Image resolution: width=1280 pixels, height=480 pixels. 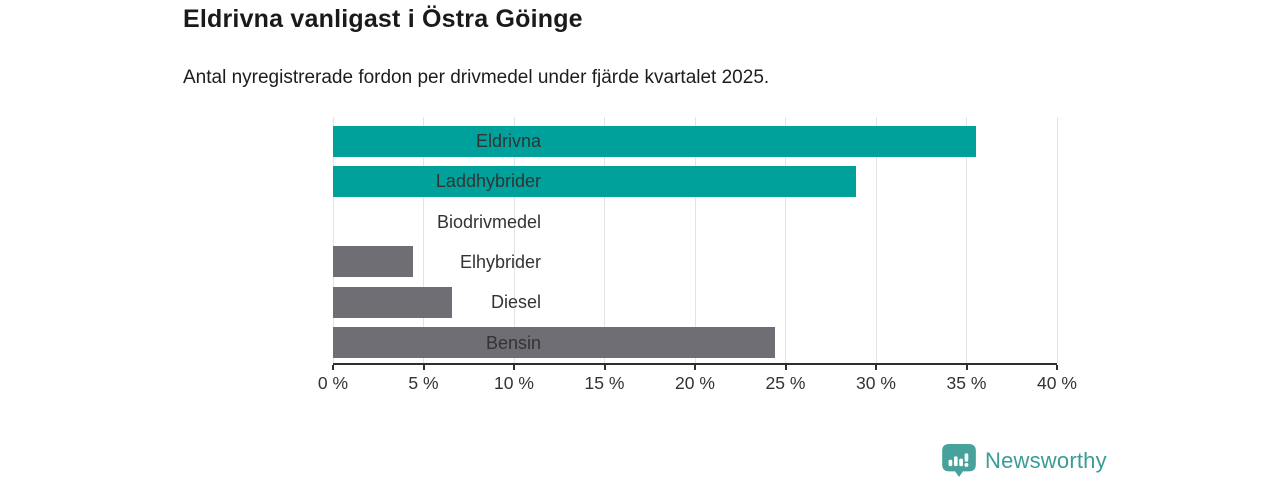 What do you see at coordinates (876, 383) in the screenshot?
I see `axis-tick-label: 30 %` at bounding box center [876, 383].